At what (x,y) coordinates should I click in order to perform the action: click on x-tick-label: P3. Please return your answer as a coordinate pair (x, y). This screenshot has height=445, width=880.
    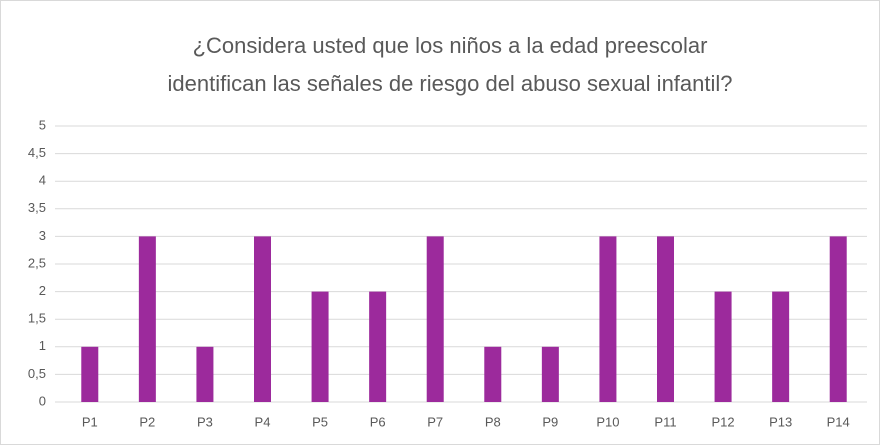
    Looking at the image, I should click on (205, 421).